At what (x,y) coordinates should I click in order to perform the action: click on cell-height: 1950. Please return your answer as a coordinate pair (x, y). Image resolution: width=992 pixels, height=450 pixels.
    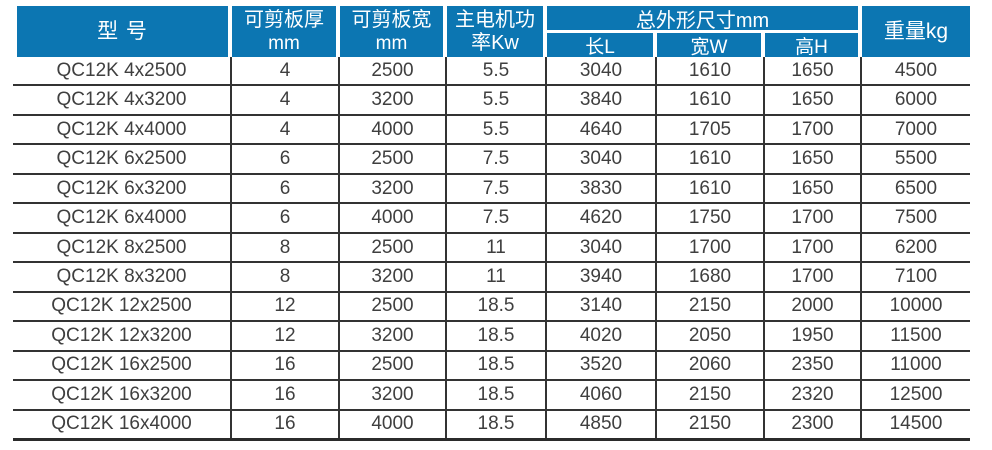
    Looking at the image, I should click on (811, 336).